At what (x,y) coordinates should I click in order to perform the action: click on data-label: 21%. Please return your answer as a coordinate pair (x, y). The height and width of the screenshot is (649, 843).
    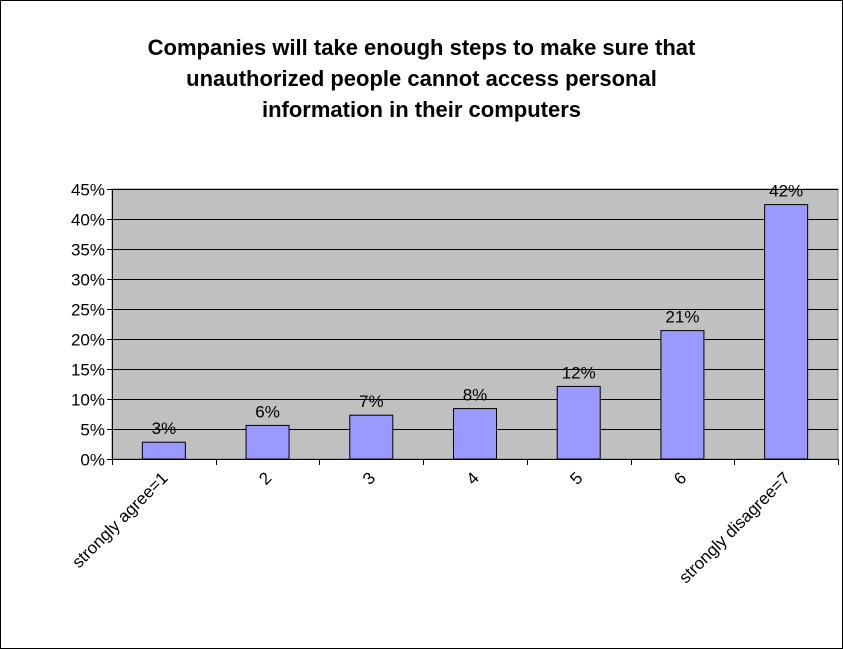
    Looking at the image, I should click on (682, 317).